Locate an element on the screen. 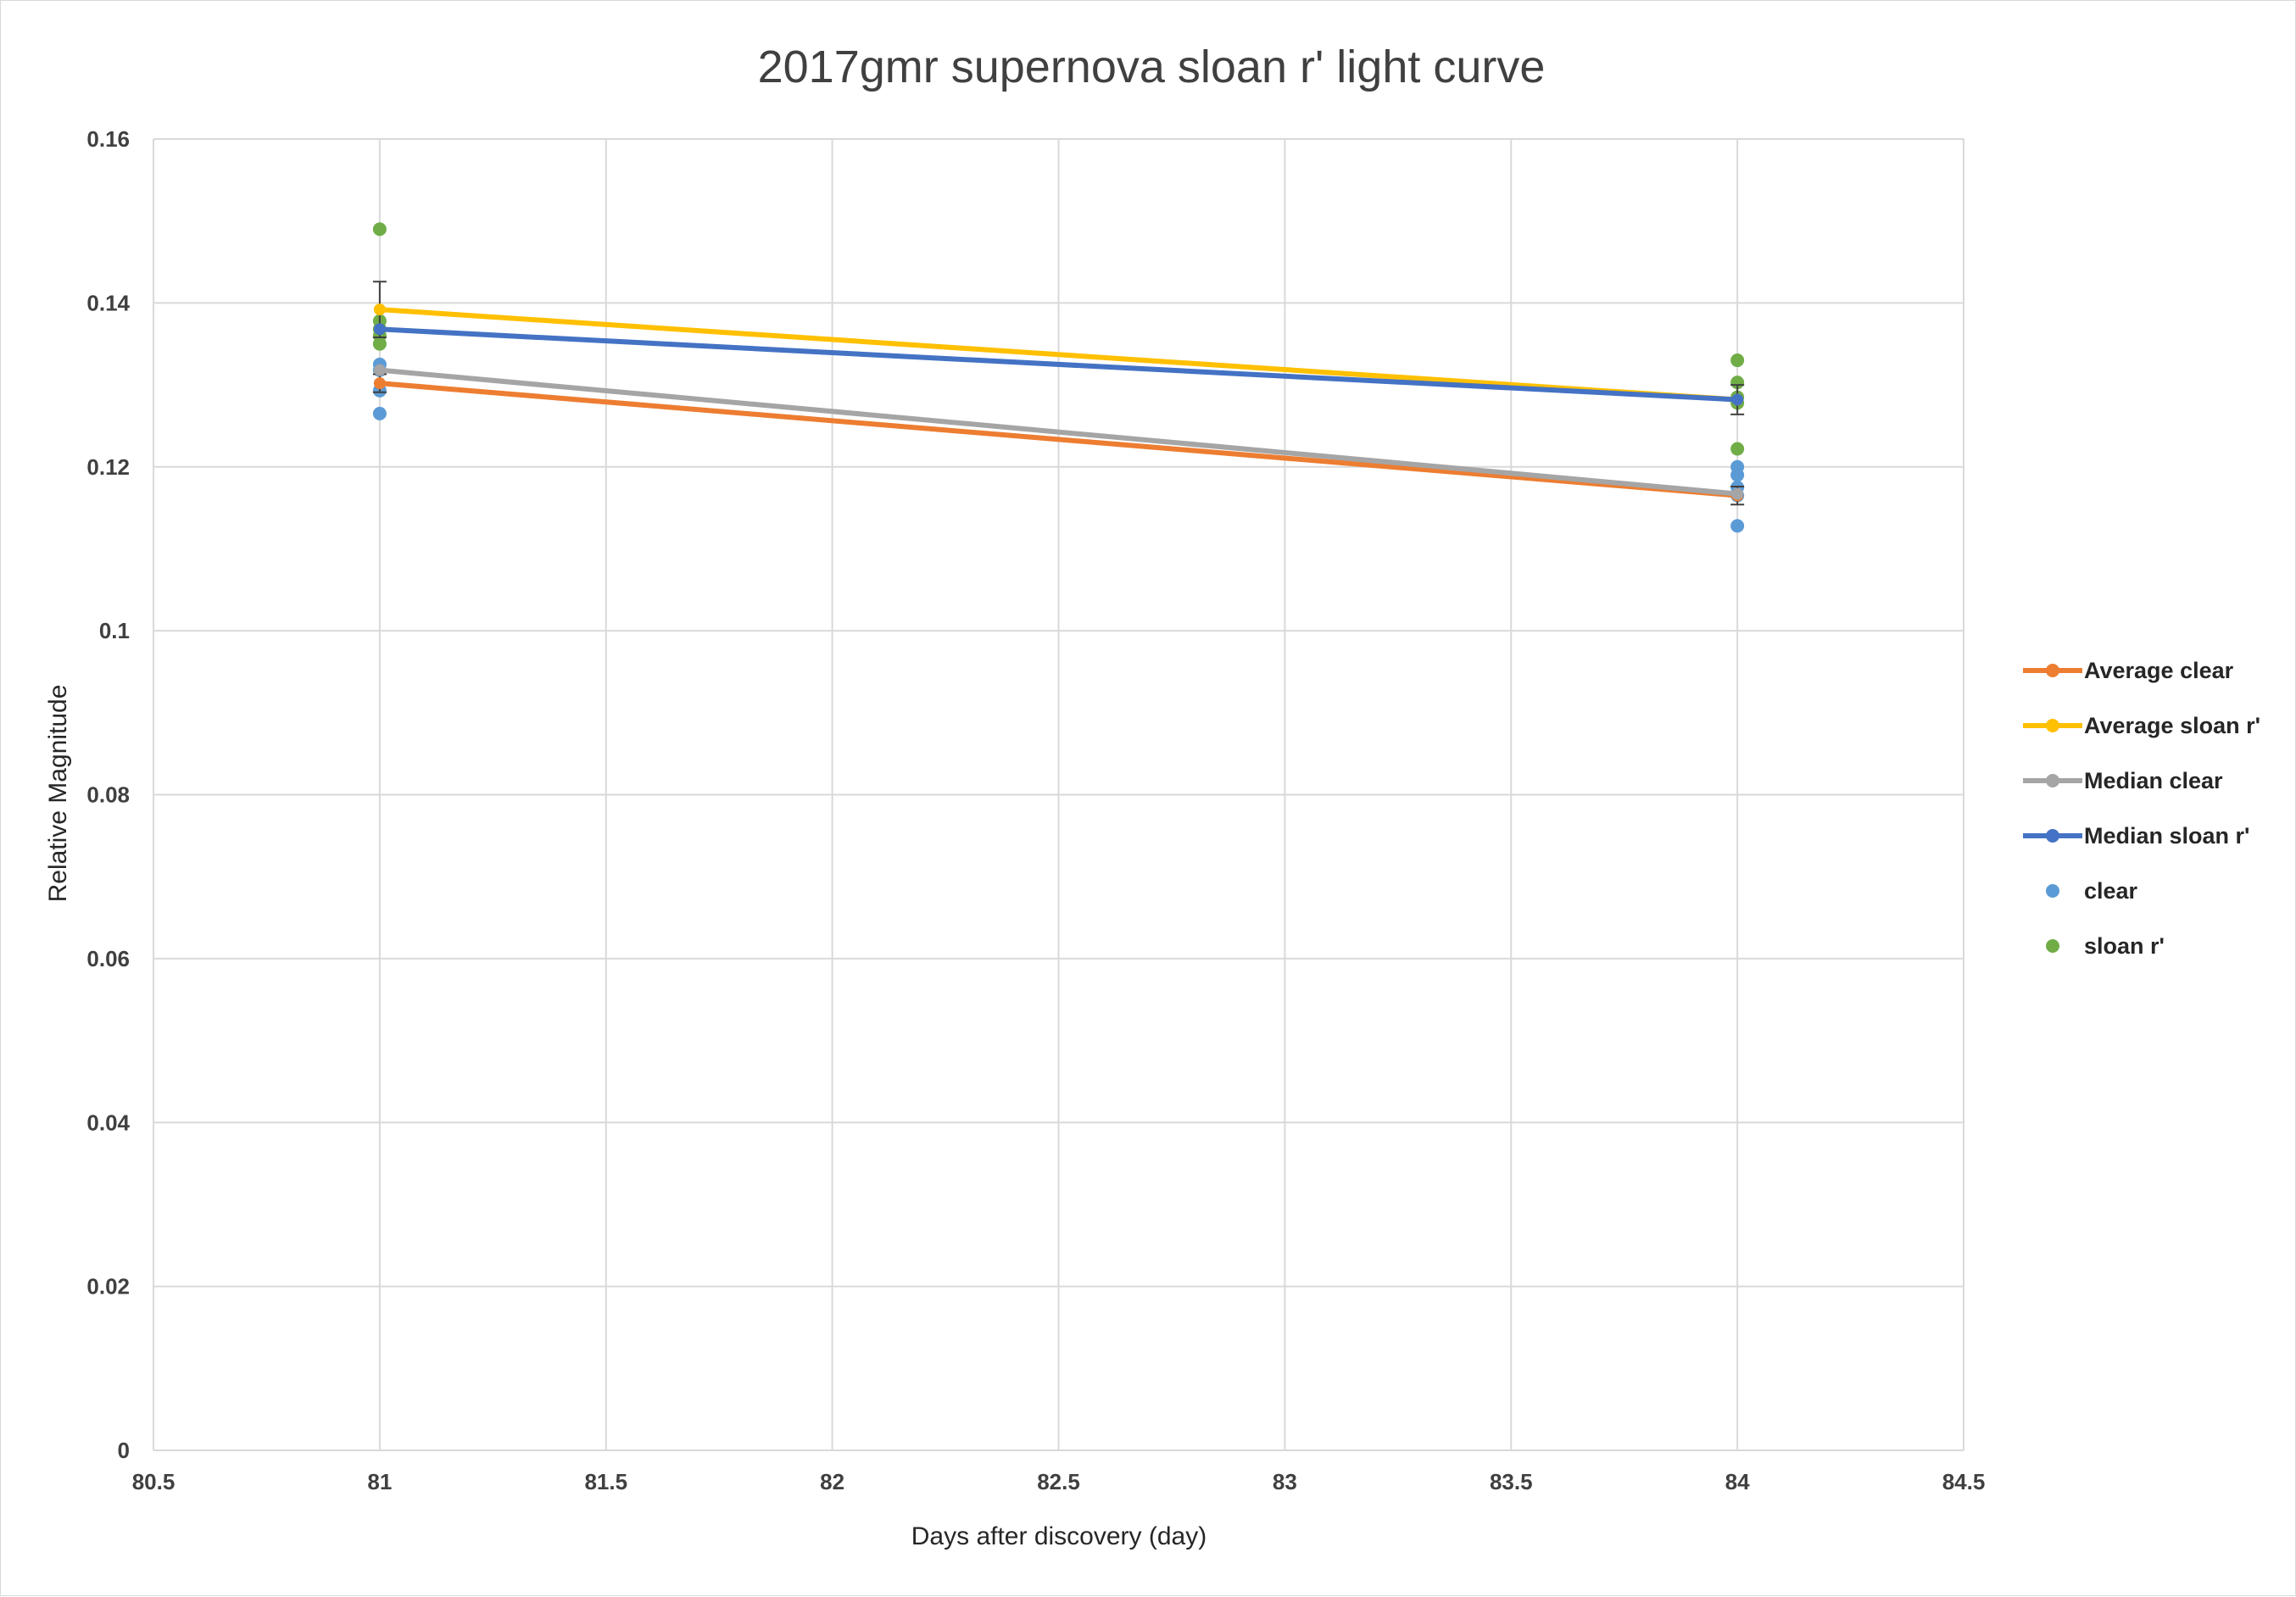  x-tick-label: 81 is located at coordinates (379, 1481).